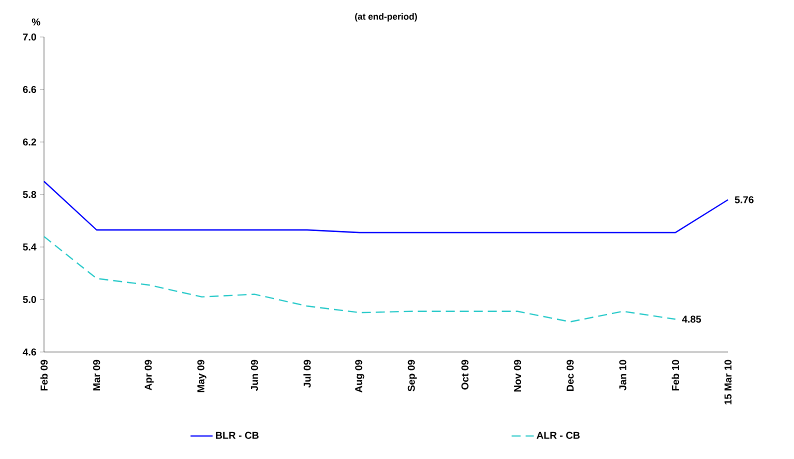 This screenshot has height=459, width=794. What do you see at coordinates (622, 375) in the screenshot?
I see `x-tick-label: Jan 10` at bounding box center [622, 375].